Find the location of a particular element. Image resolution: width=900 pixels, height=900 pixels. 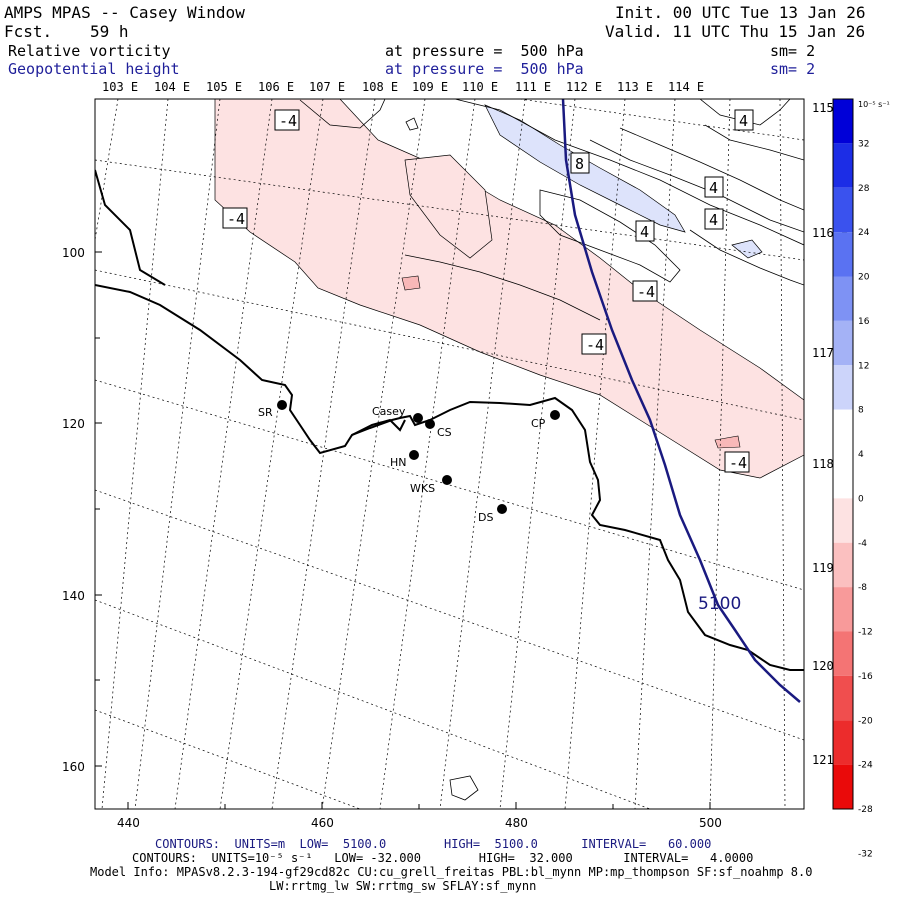

colorbar-label: -8 is located at coordinates (862, 588).